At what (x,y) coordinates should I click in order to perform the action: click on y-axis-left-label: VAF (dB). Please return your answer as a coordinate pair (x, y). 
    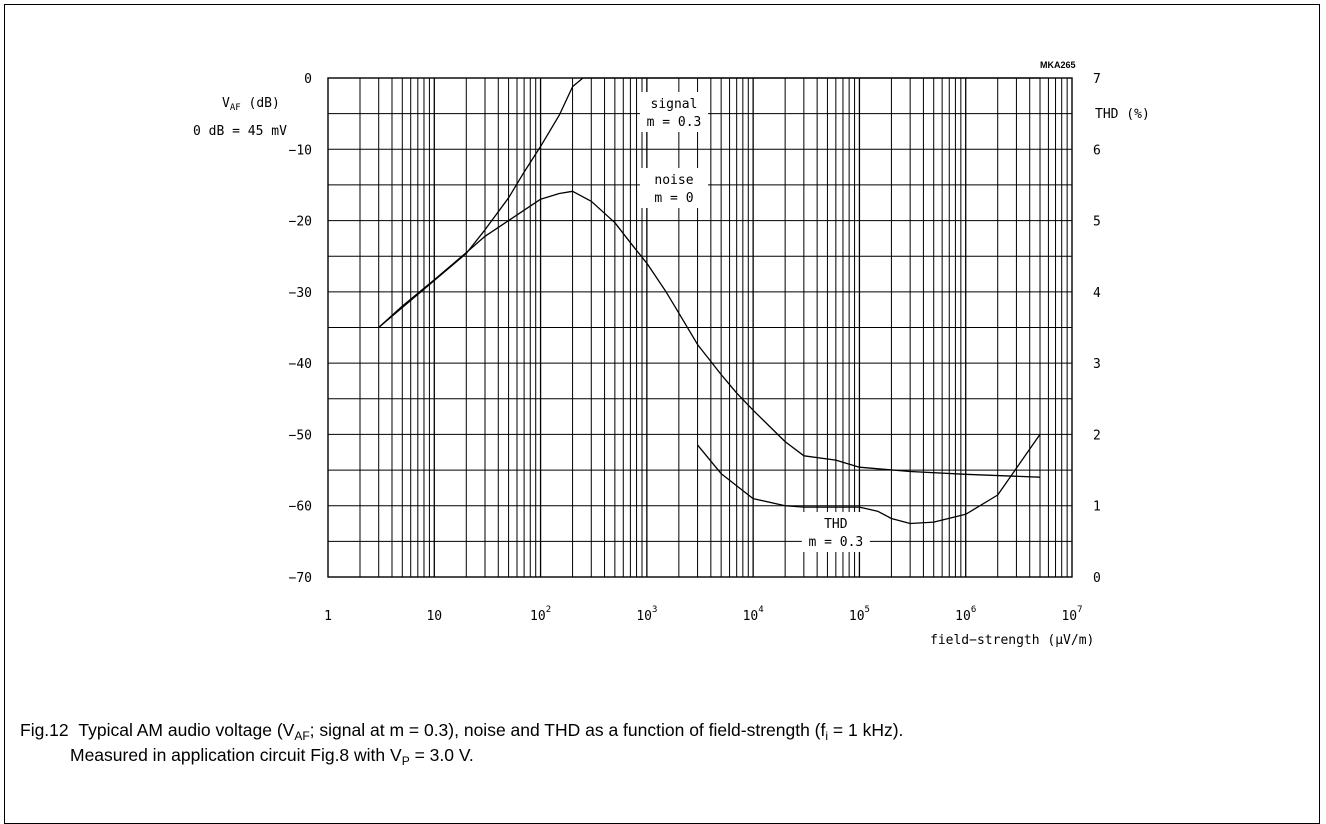
    Looking at the image, I should click on (251, 104).